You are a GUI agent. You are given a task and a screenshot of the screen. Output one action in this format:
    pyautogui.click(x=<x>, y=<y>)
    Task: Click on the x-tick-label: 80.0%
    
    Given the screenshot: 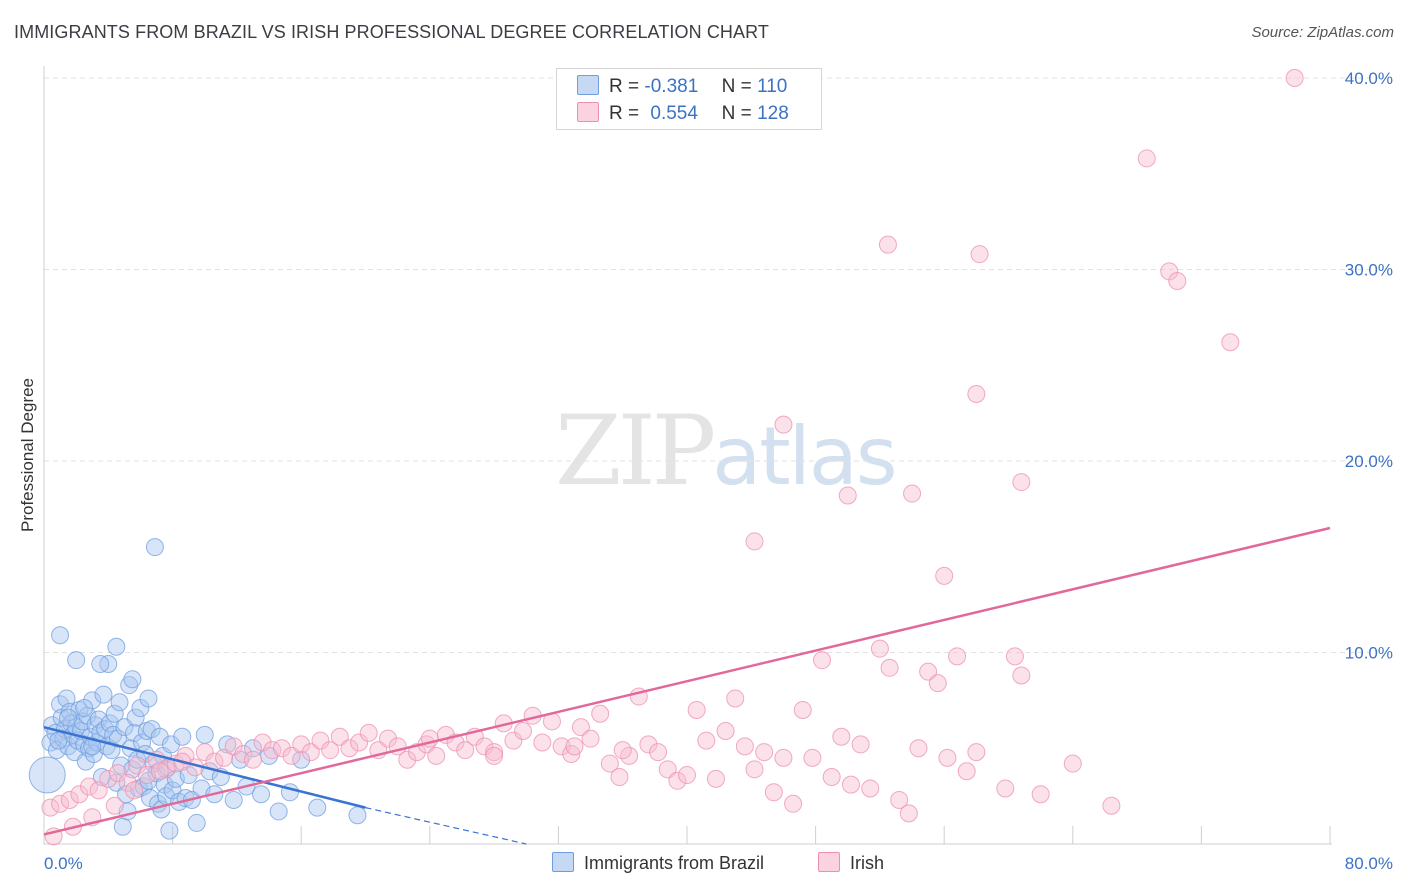 What is the action you would take?
    pyautogui.click(x=1369, y=863)
    